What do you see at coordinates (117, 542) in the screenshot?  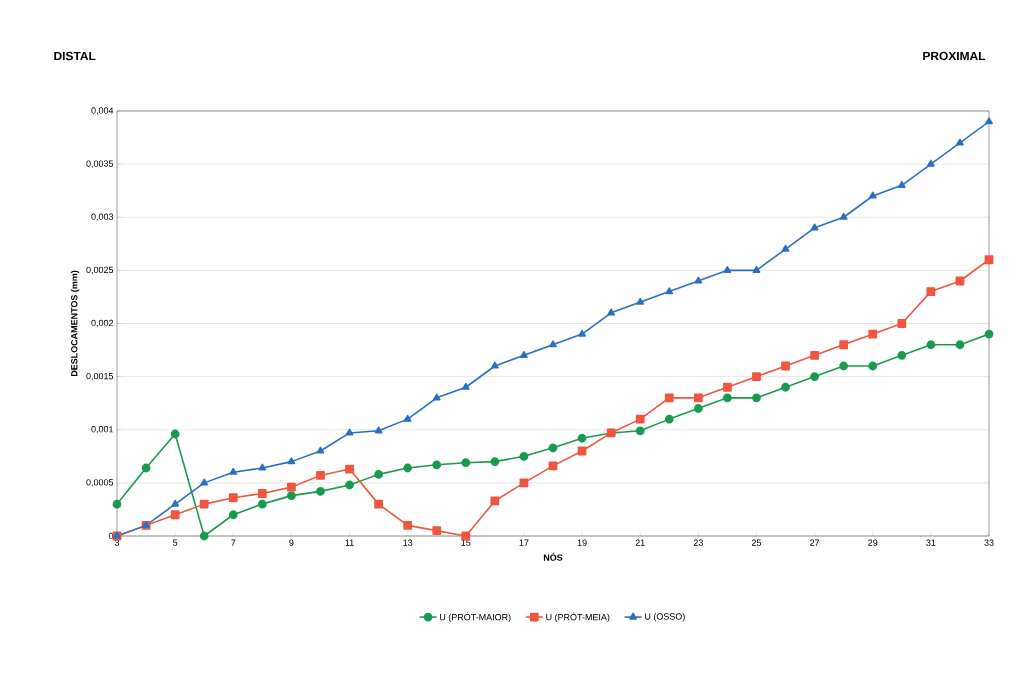 I see `x-tick-label: 3` at bounding box center [117, 542].